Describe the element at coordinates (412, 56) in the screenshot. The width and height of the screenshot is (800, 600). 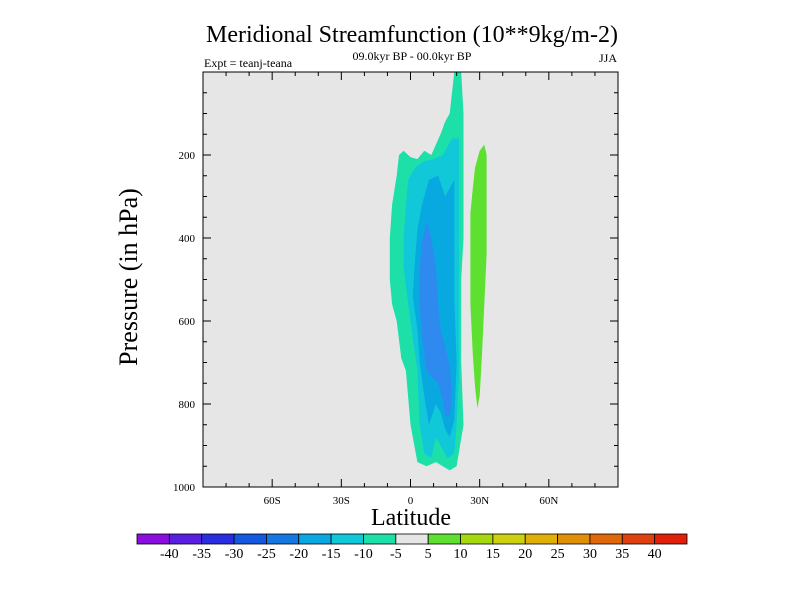
I see `chart-subtitle: 09.0kyr BP - 00.0kyr BP` at that location.